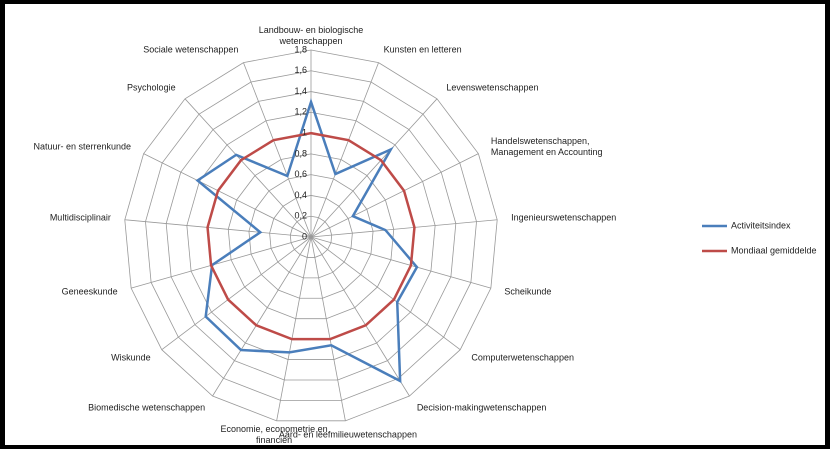  I want to click on r-tick-label: 0,6, so click(300, 174).